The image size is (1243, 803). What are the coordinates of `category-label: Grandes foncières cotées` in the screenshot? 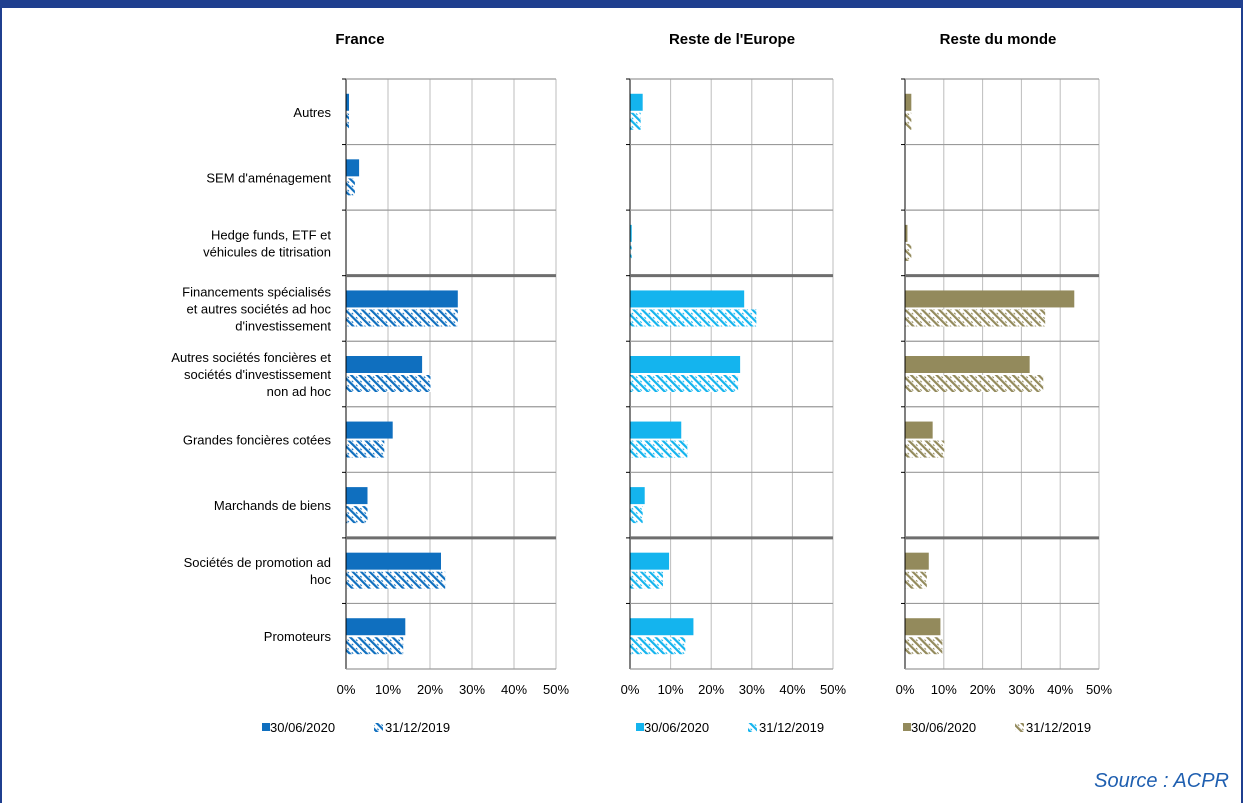 It's located at (257, 440).